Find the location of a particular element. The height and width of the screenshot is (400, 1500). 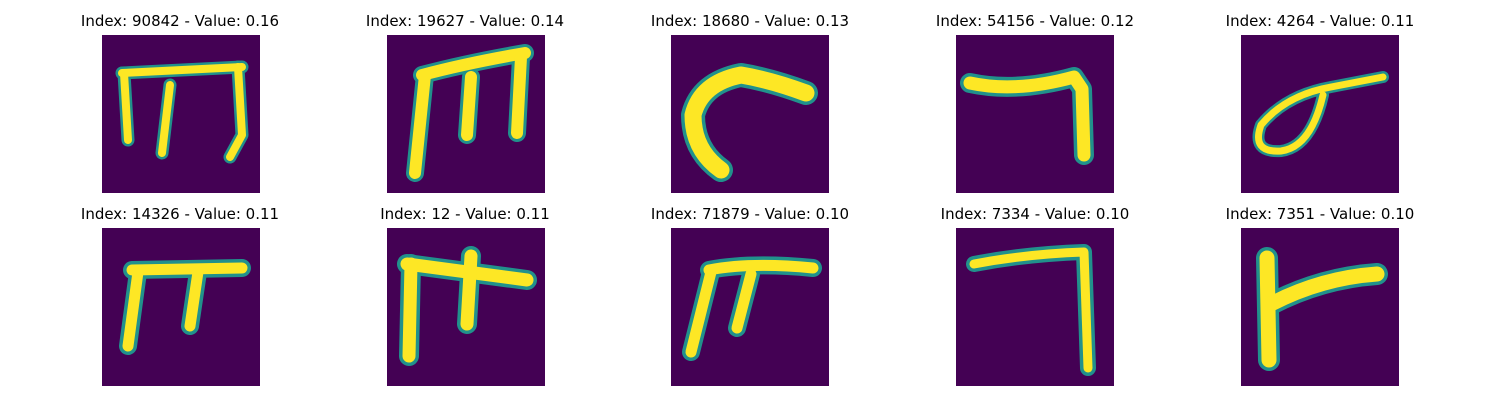

panel-title-1: Index: 90842 - Value: 0.16 is located at coordinates (180, 21).